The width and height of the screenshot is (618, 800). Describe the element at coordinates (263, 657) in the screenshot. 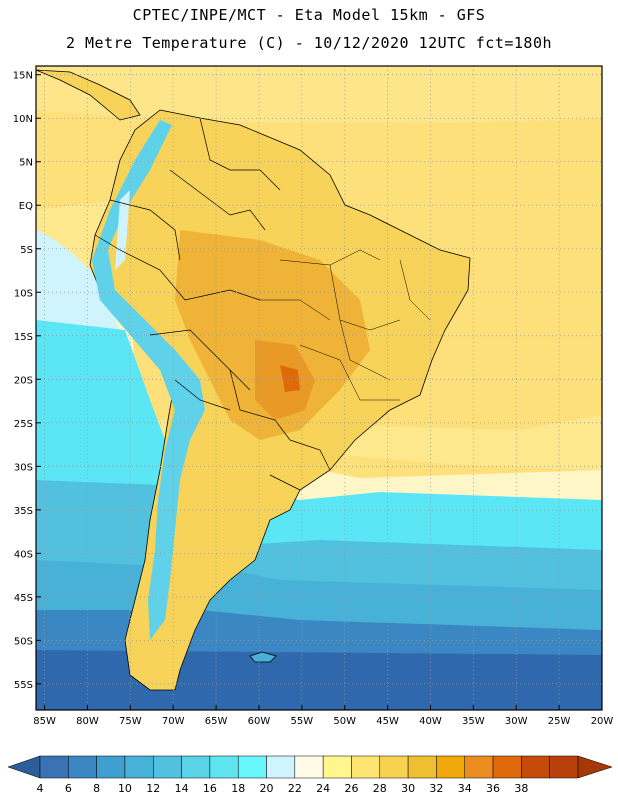

I see `falkland-islands` at that location.